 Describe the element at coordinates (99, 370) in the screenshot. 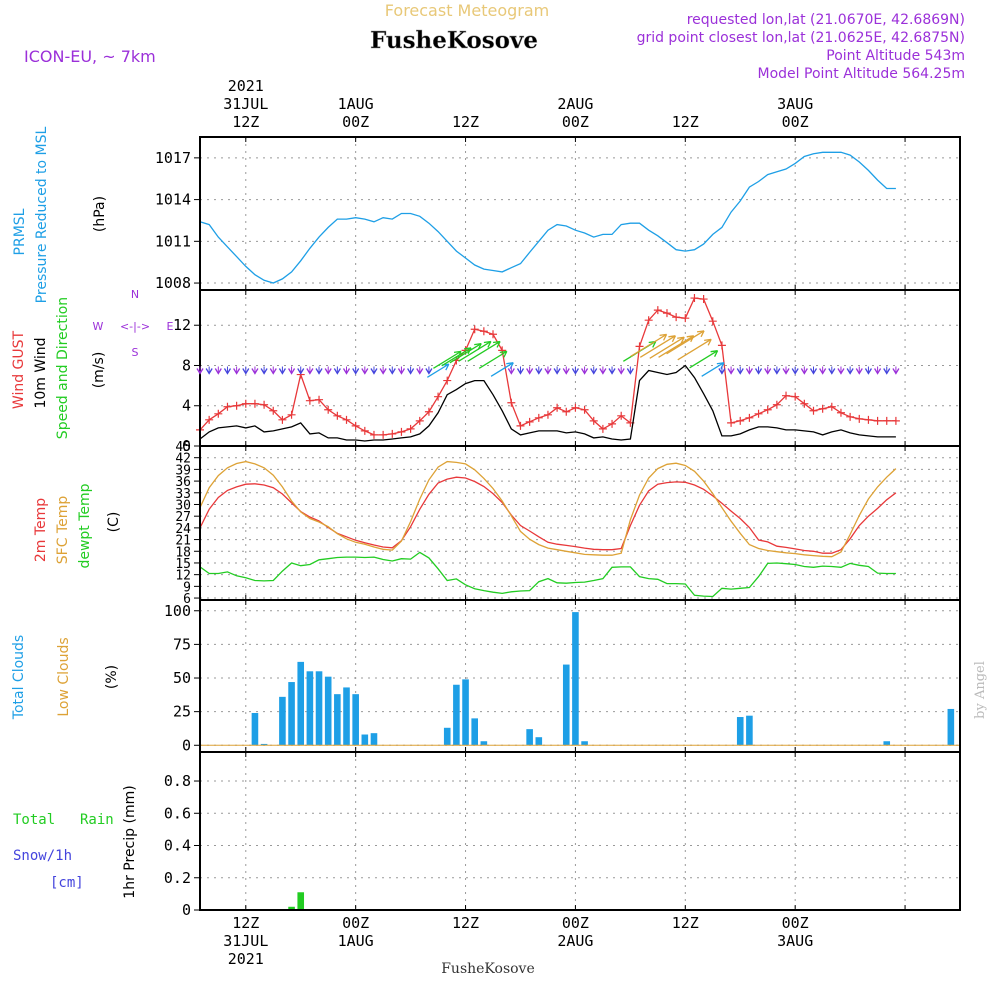

I see `wind-ylabel: (m/s)` at that location.